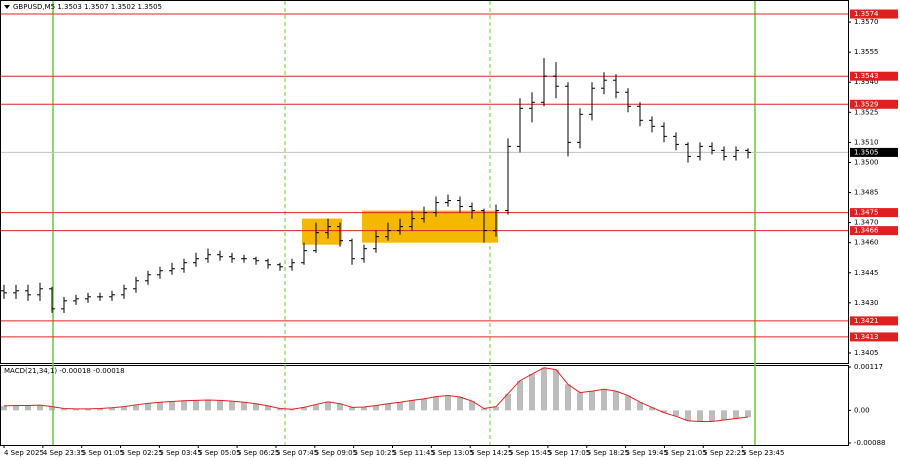  I want to click on x-tick-label: 5 Sep 23:45, so click(763, 453).